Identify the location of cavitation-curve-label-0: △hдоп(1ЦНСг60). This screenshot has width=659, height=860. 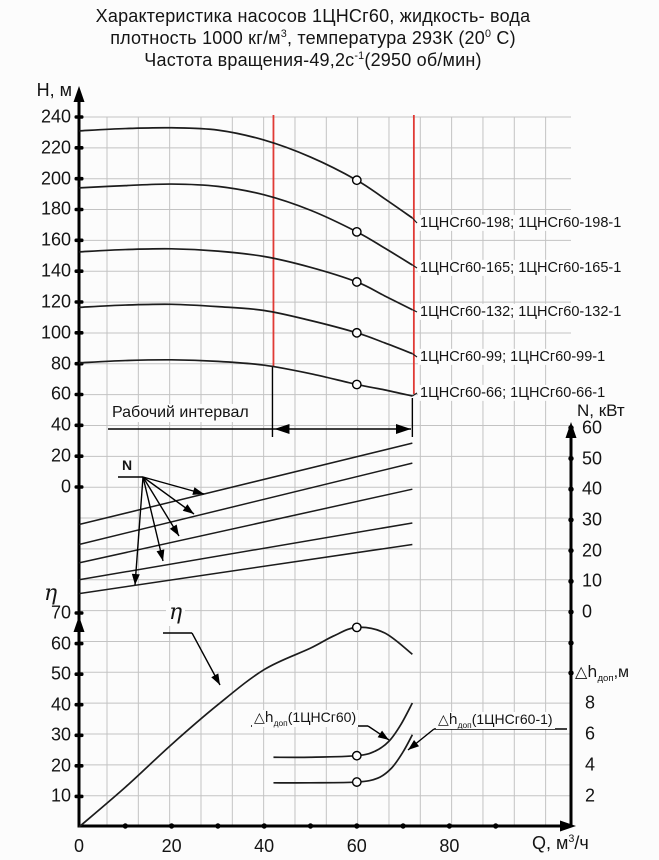
(305, 718).